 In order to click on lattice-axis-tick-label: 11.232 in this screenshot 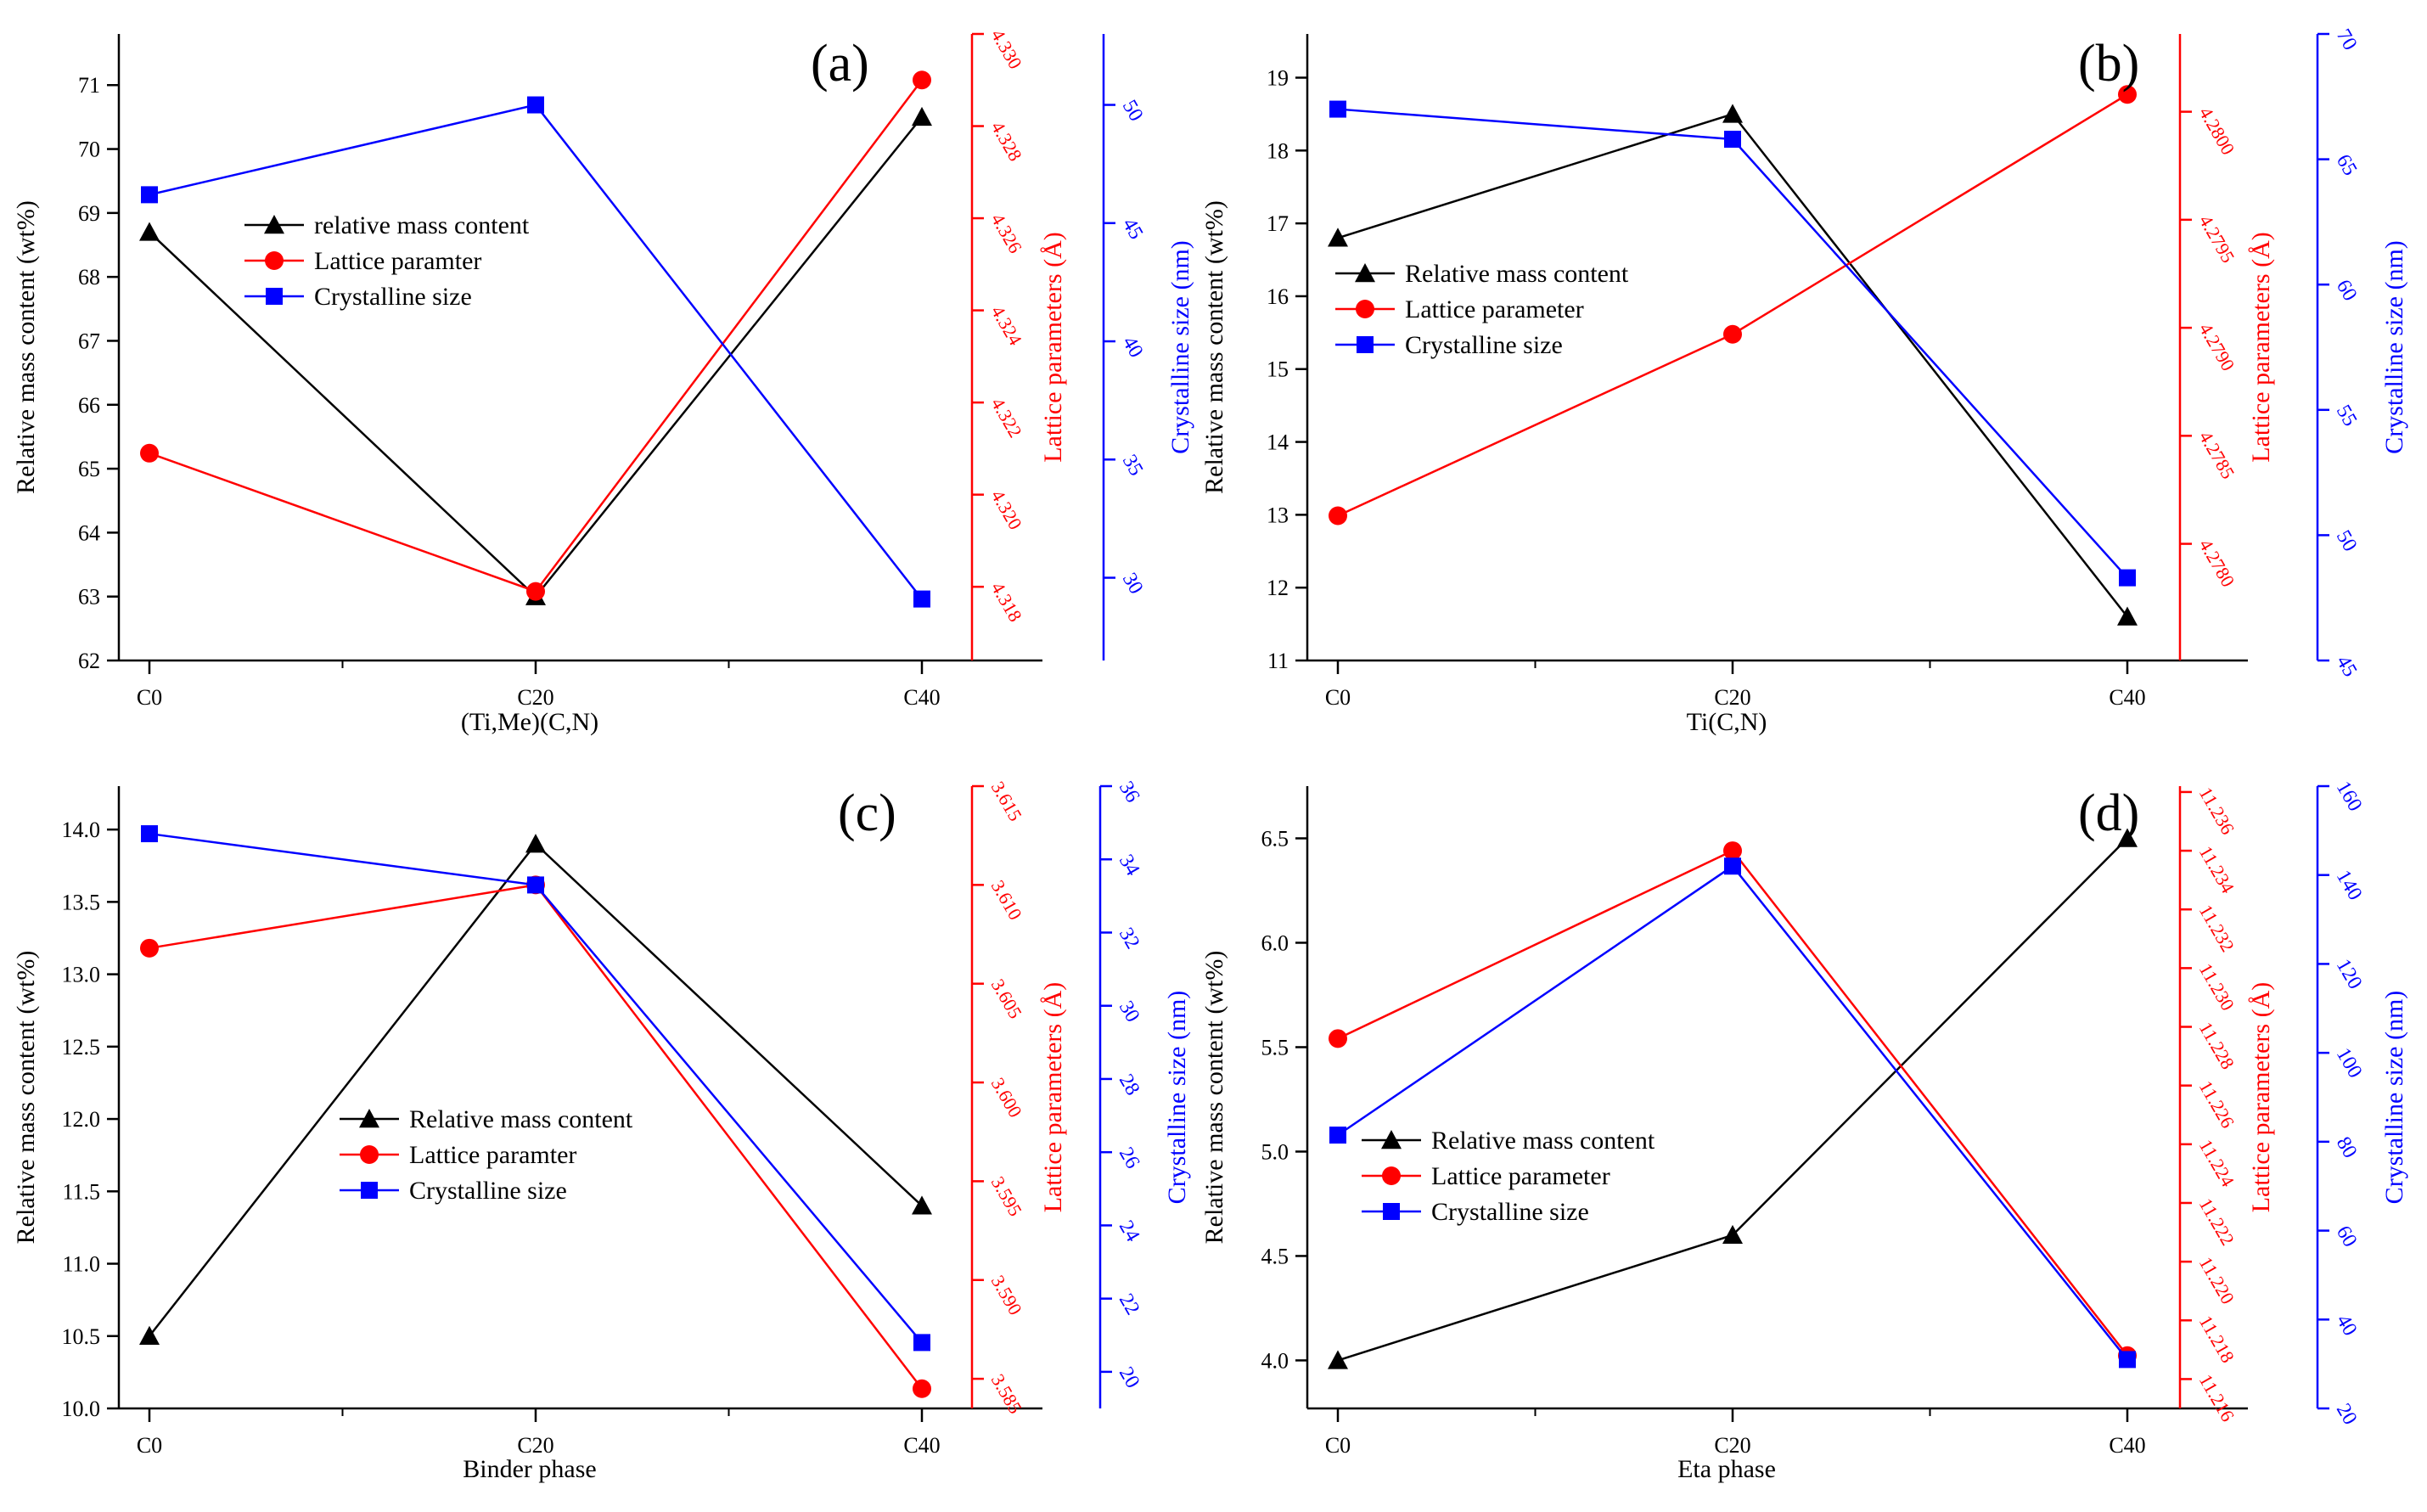, I will do `click(2217, 928)`.